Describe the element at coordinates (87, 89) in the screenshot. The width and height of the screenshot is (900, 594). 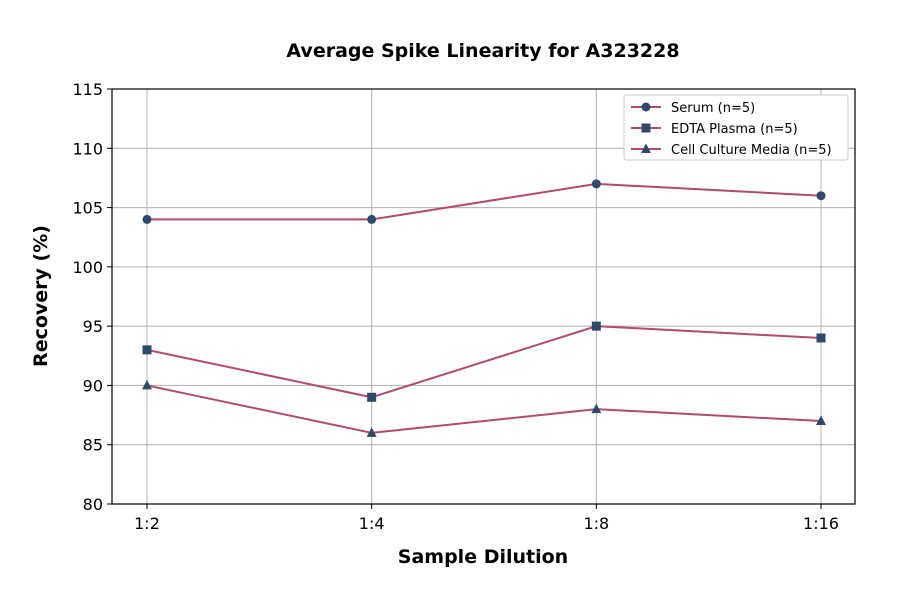
I see `y-tick-label: 115` at that location.